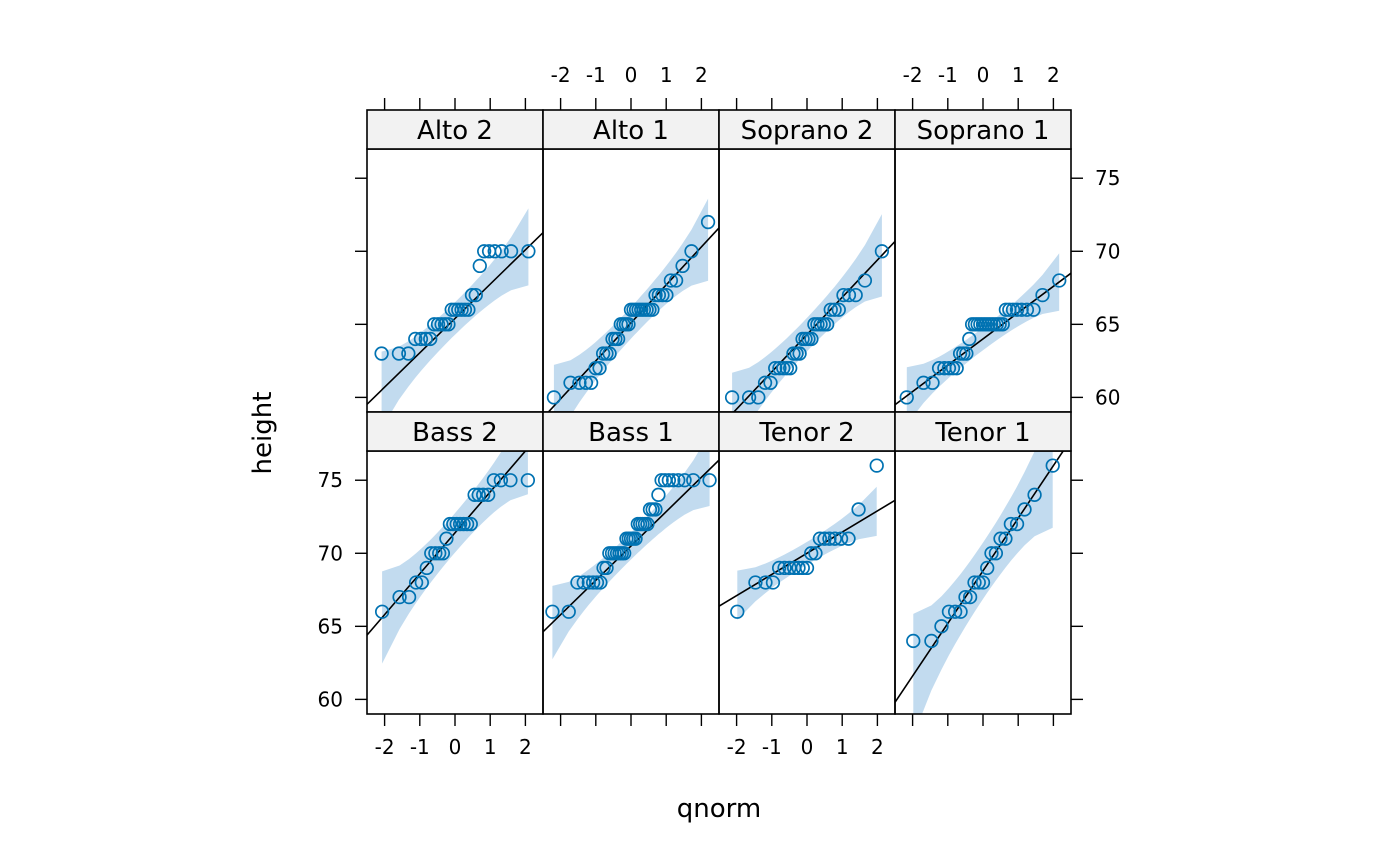 The image size is (1400, 866). Describe the element at coordinates (719, 809) in the screenshot. I see `x-axis-title: qnorm` at that location.